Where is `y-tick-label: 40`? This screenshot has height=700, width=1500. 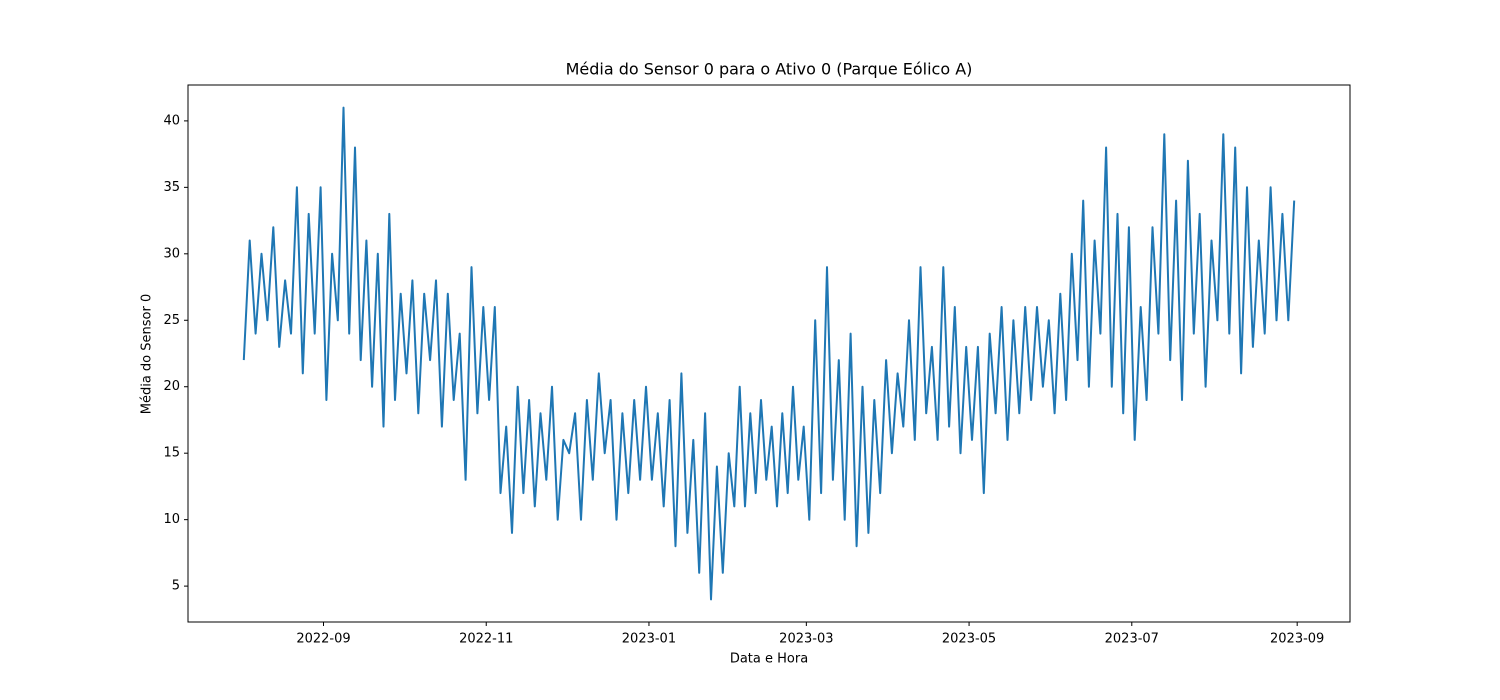
y-tick-label: 40 is located at coordinates (171, 120).